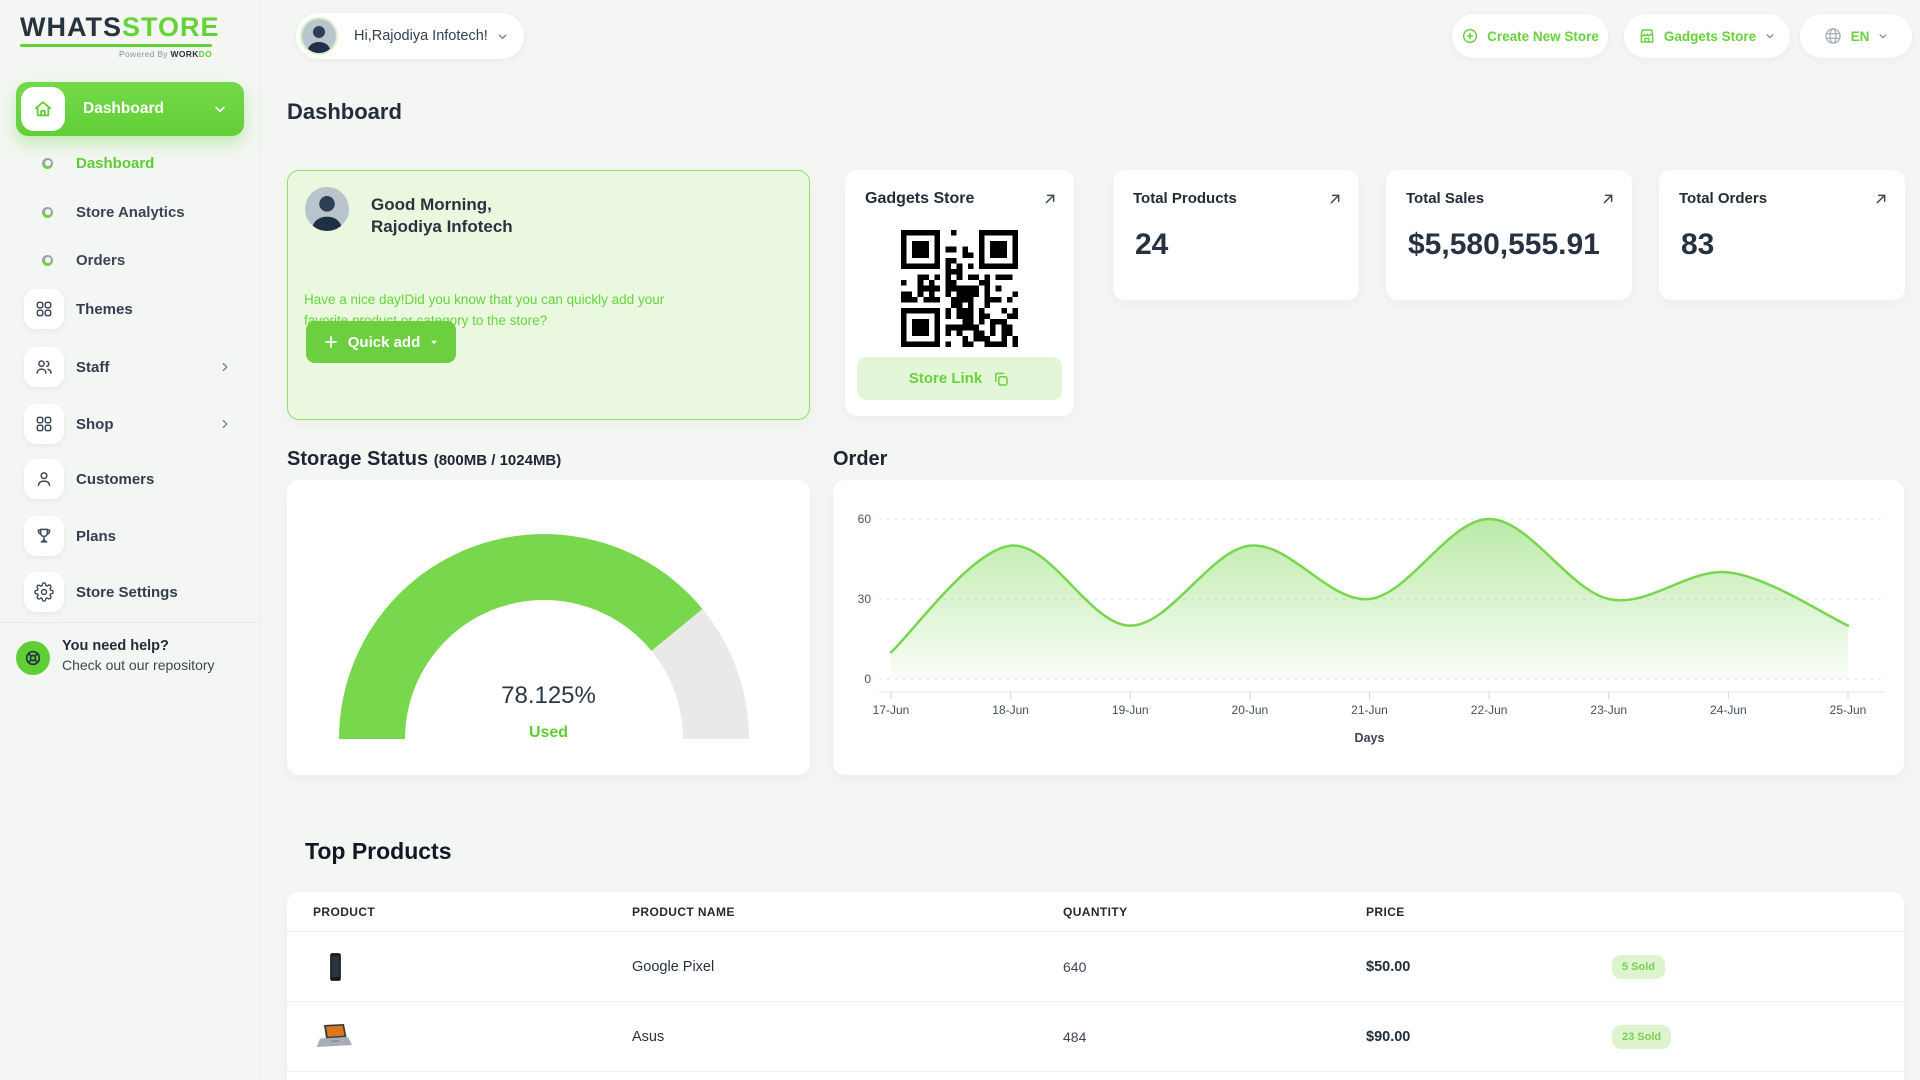 The image size is (1920, 1080). Describe the element at coordinates (442, 226) in the screenshot. I see `greeting-line2: Rajodiya Infotech` at that location.